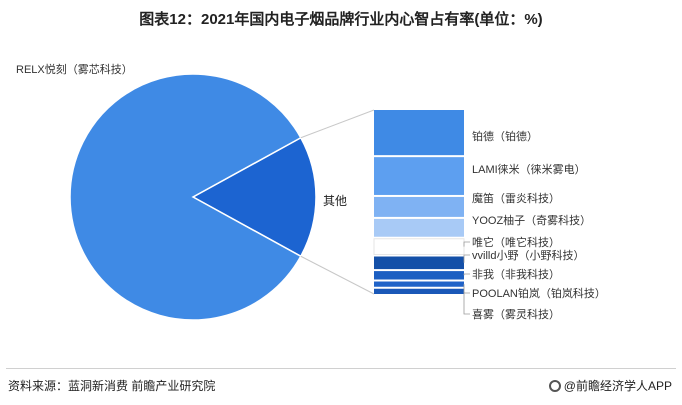  I want to click on pie-slice-others, so click(254, 197).